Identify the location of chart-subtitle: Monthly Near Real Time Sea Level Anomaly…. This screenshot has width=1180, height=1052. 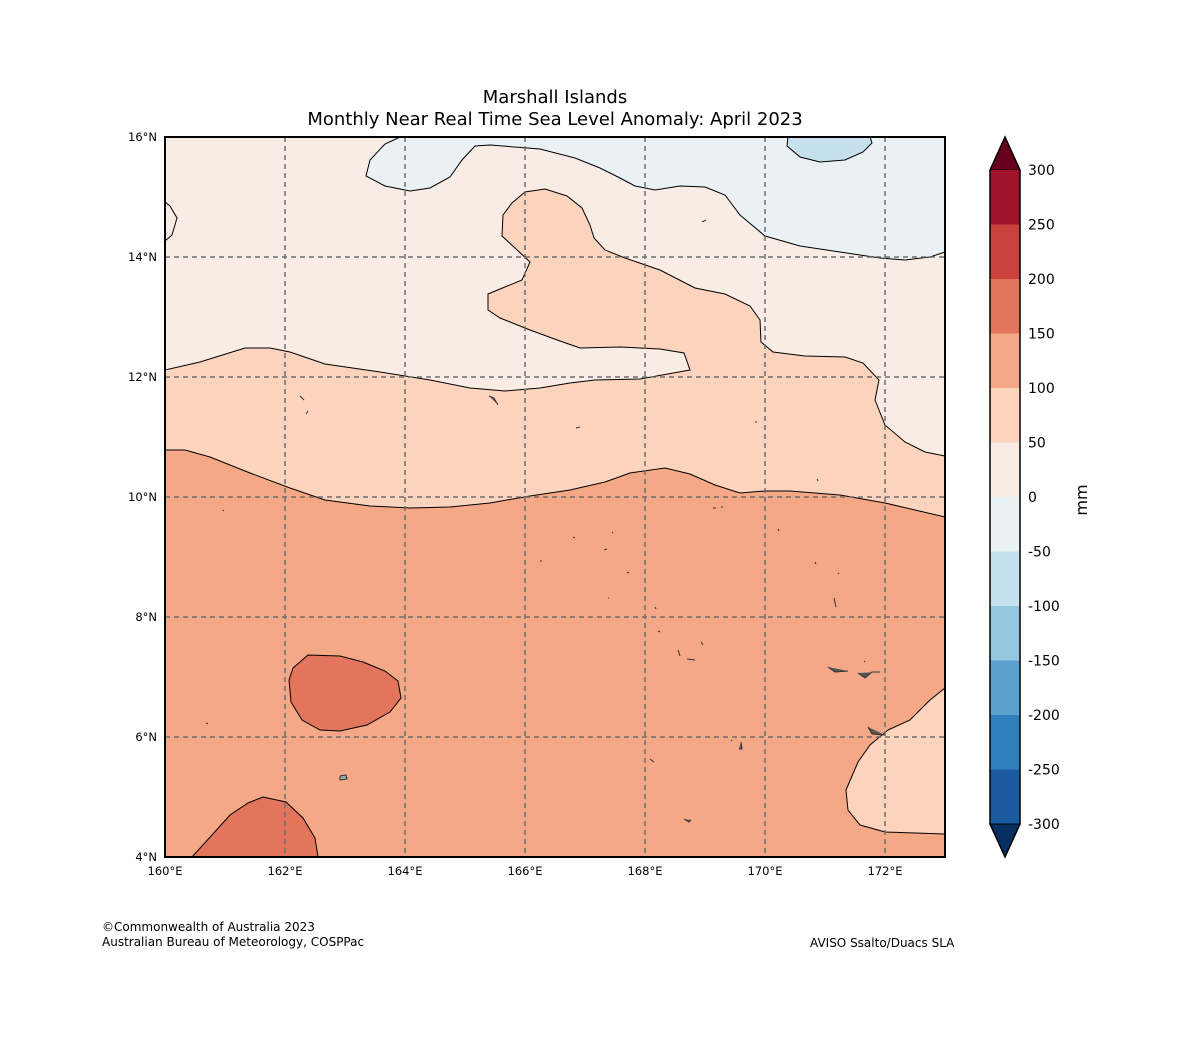
(555, 119).